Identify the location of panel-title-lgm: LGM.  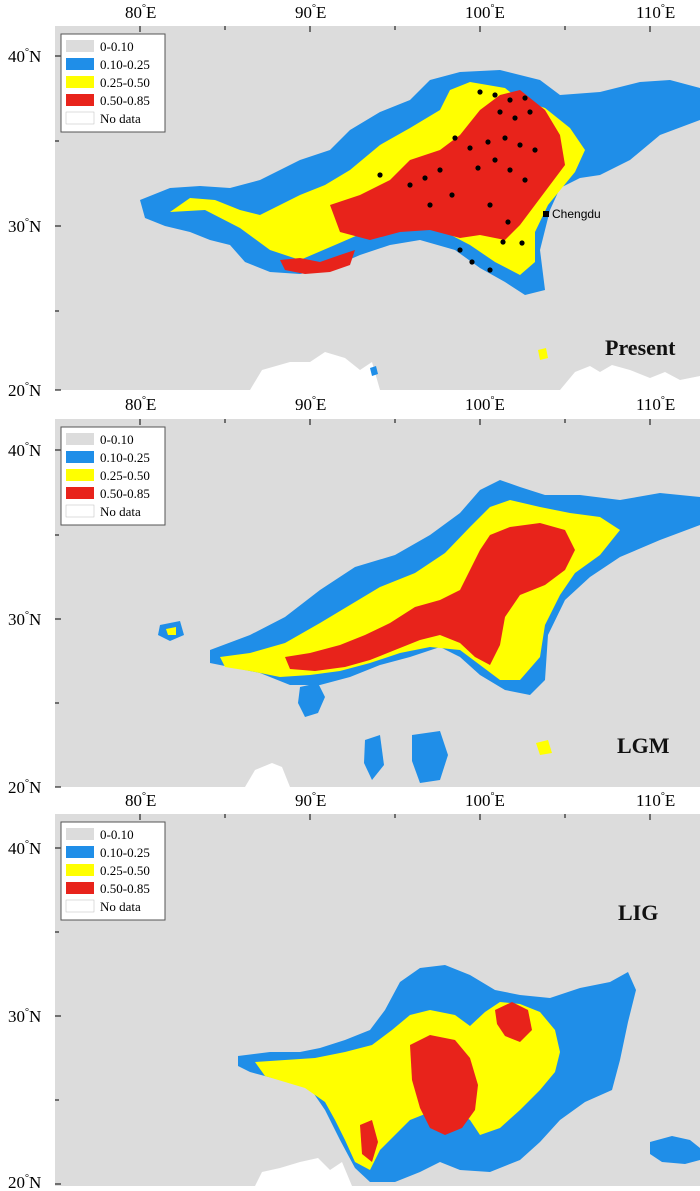
(643, 745).